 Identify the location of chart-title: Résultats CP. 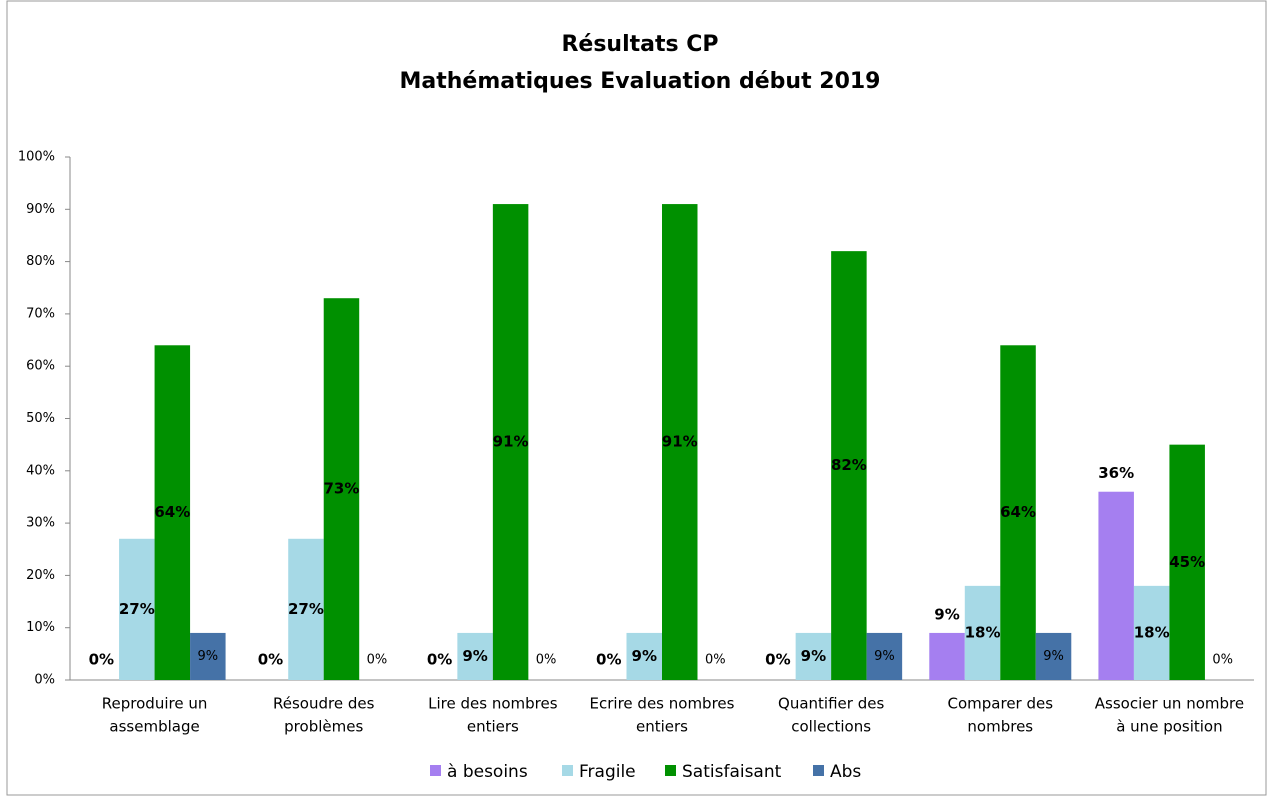
(639, 44).